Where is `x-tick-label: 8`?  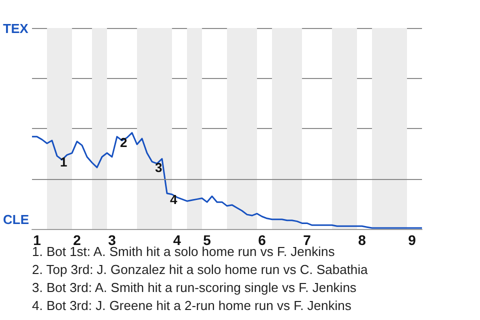
x-tick-label: 8 is located at coordinates (362, 240).